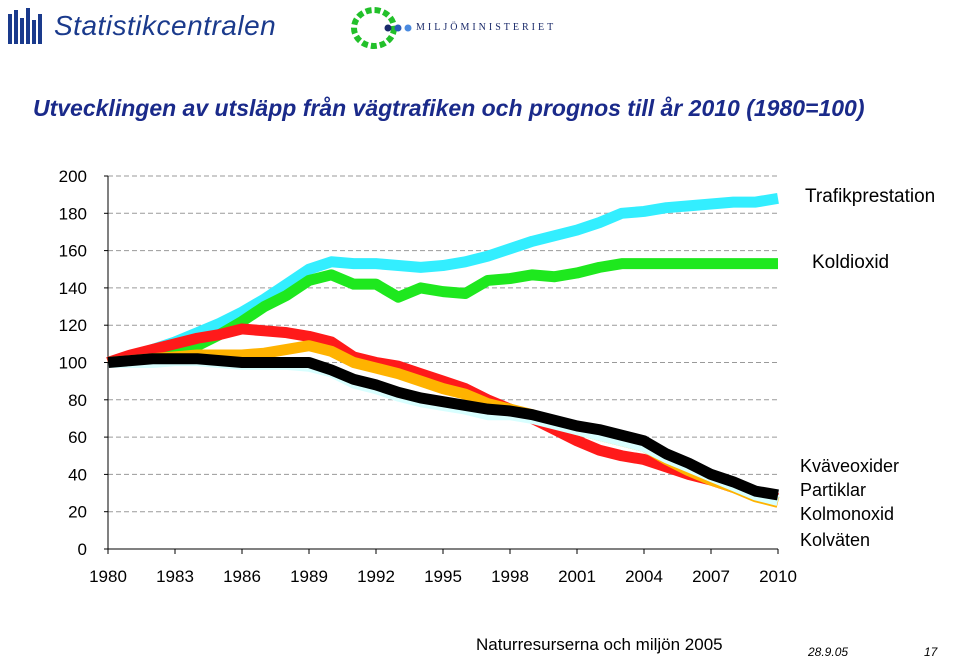 This screenshot has width=960, height=659. What do you see at coordinates (835, 540) in the screenshot?
I see `legend-label-kolvaten: Kolväten` at bounding box center [835, 540].